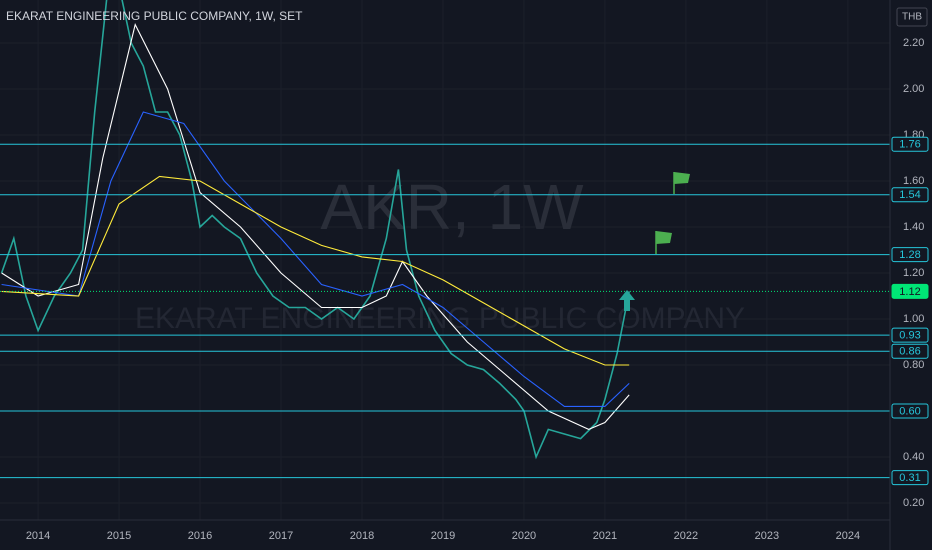  What do you see at coordinates (605, 536) in the screenshot?
I see `x-tick-label: 2021` at bounding box center [605, 536].